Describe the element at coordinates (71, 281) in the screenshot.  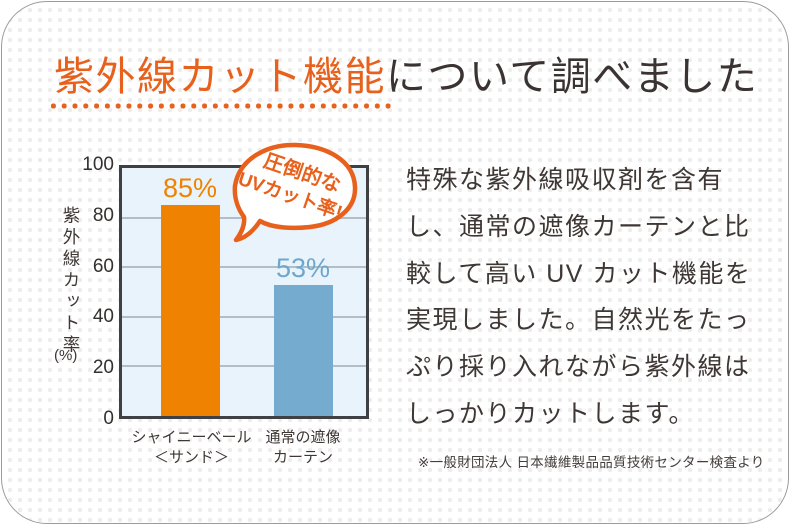
I see `y-axis-title: 紫外線カット率` at that location.